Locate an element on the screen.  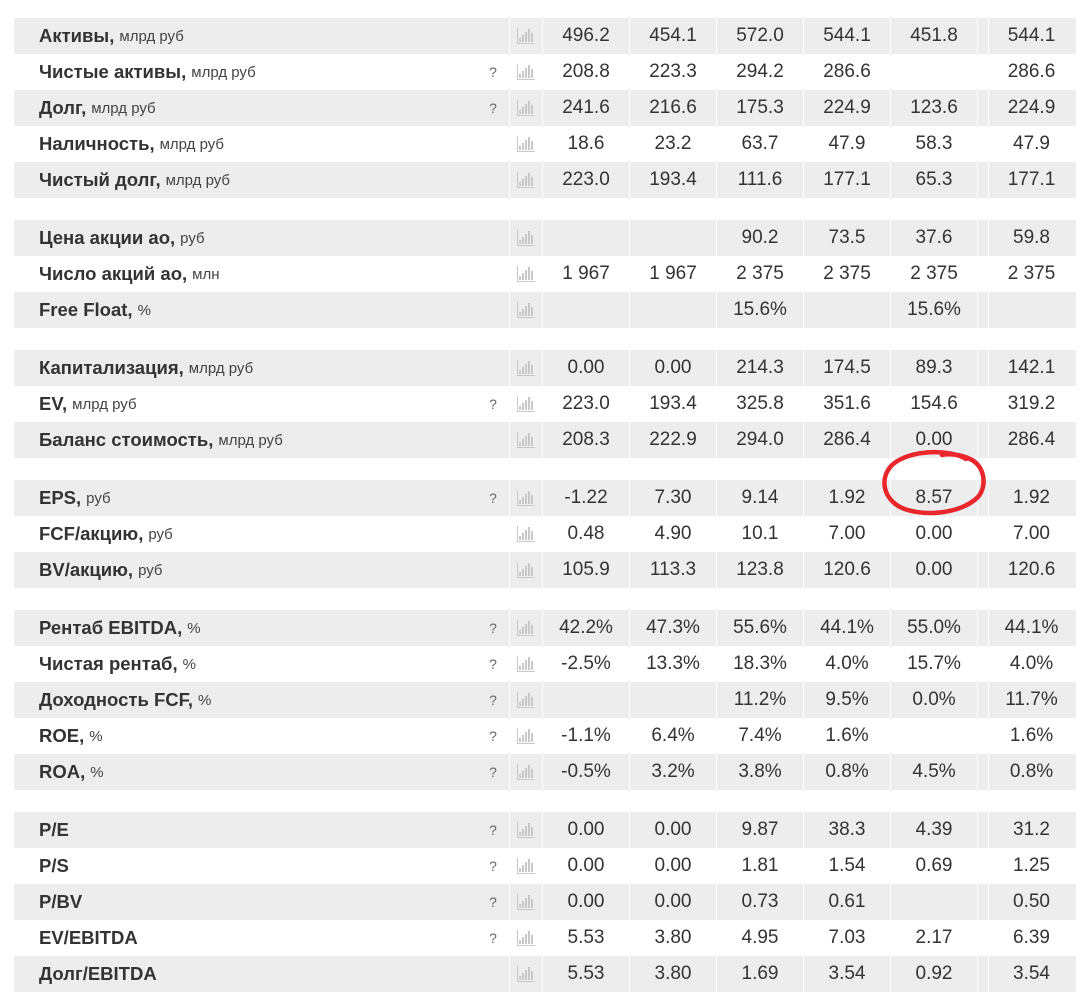
metric-label: P/E is located at coordinates (245, 830).